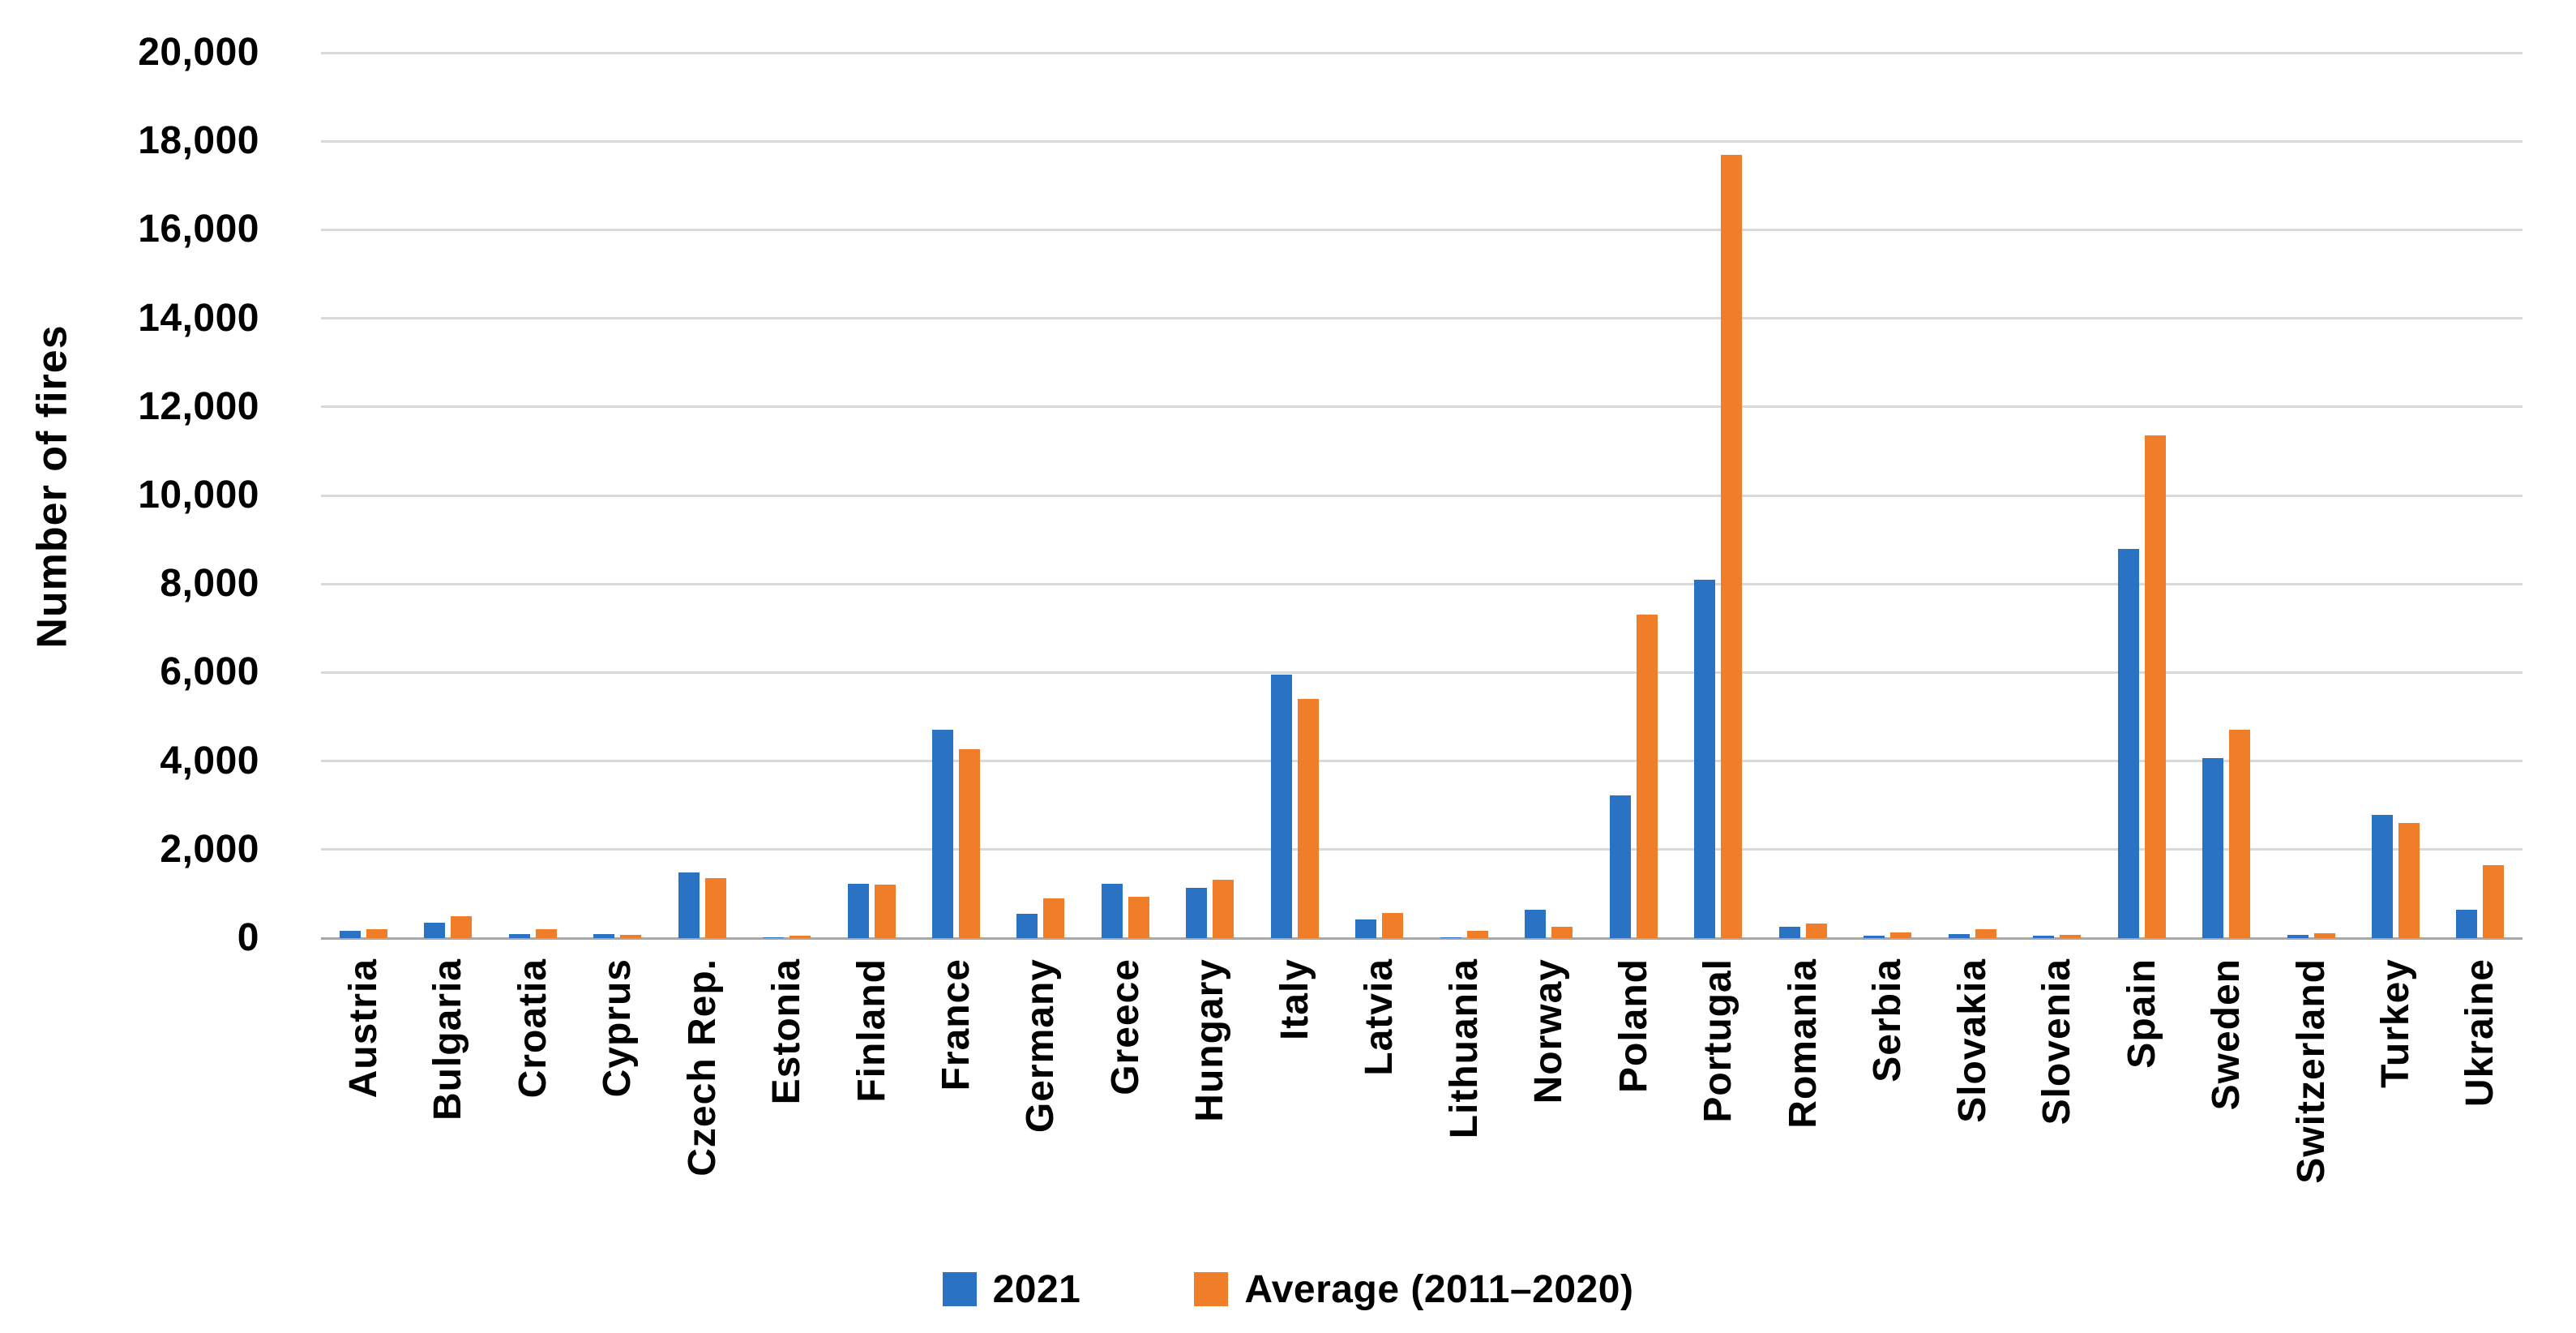 The width and height of the screenshot is (2576, 1333). Describe the element at coordinates (2311, 1071) in the screenshot. I see `x-tick-label: Switzerland` at that location.